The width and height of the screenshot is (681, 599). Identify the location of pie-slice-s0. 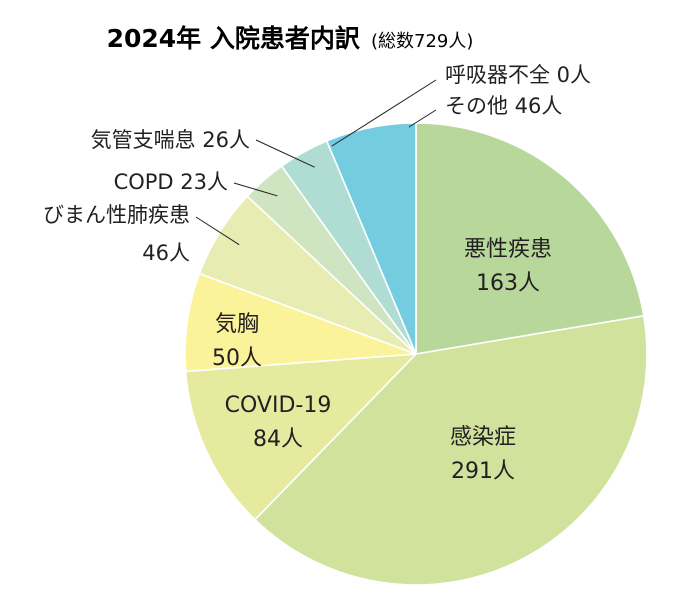
(530, 238).